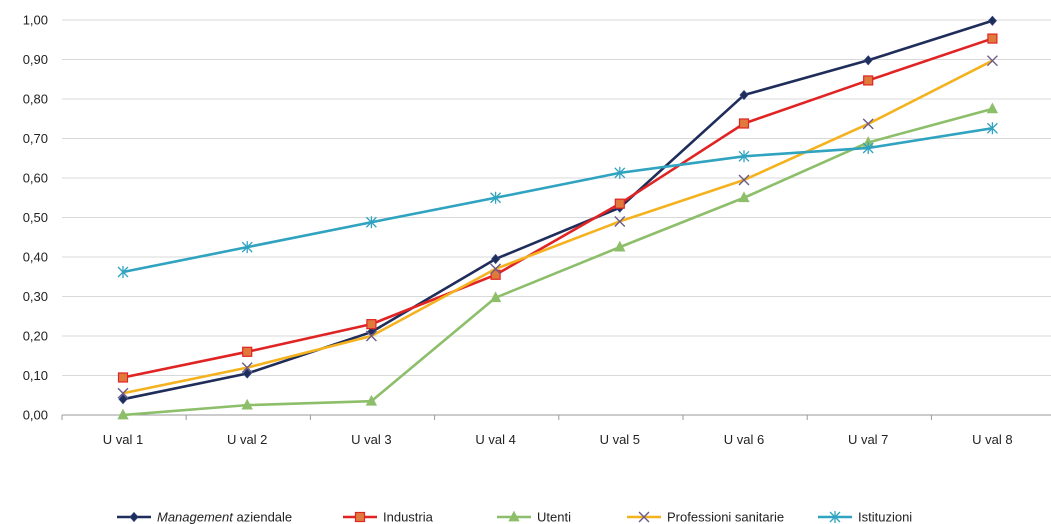 Image resolution: width=1051 pixels, height=524 pixels. What do you see at coordinates (262, 517) in the screenshot?
I see `legend-label-rest: aziendale` at bounding box center [262, 517].